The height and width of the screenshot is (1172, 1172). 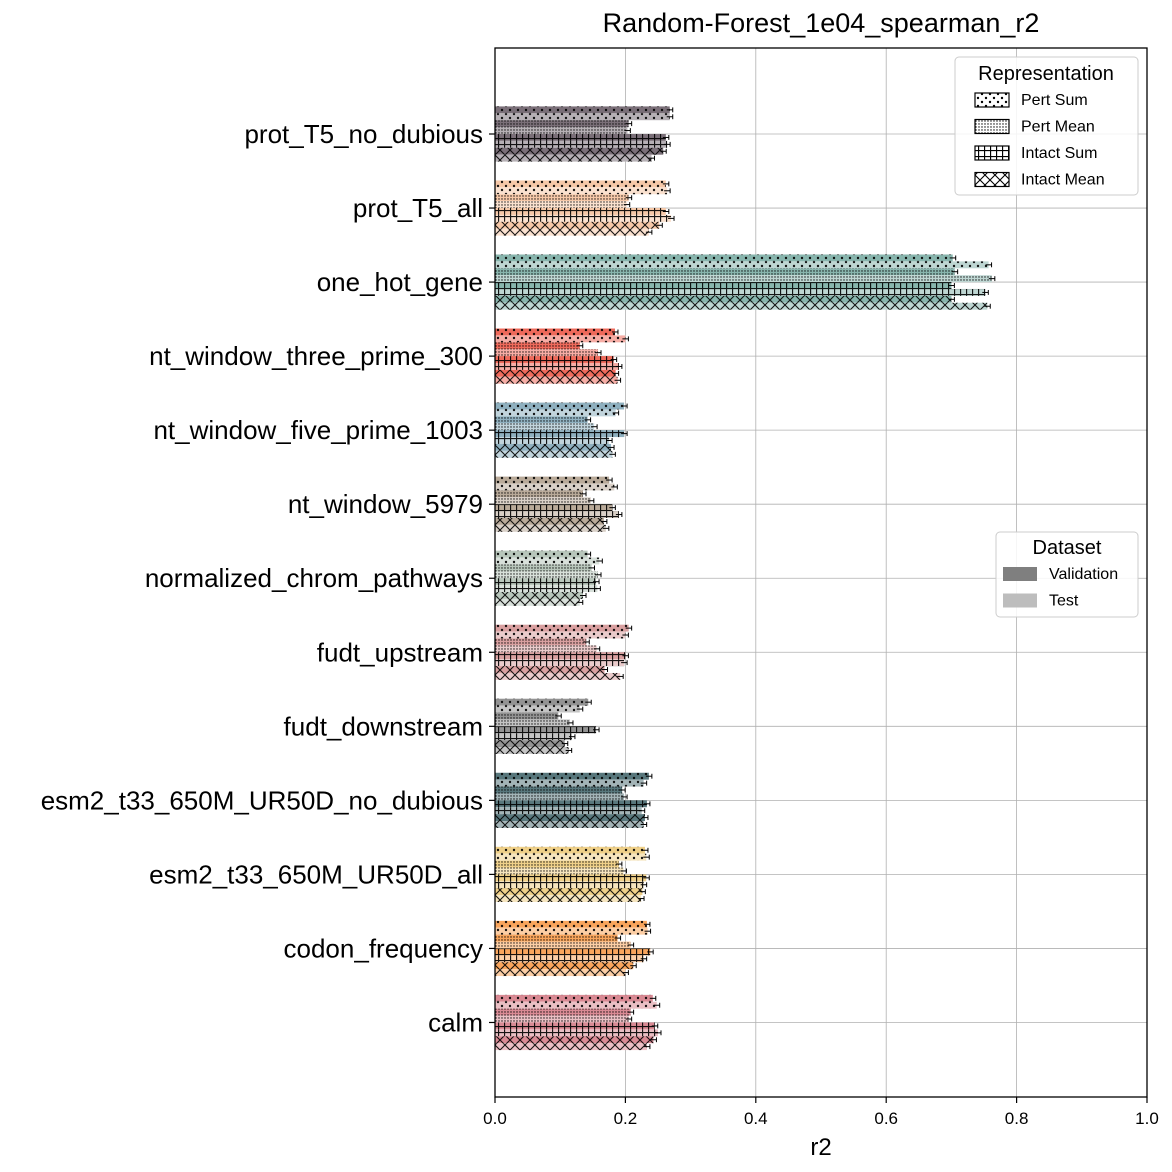 I want to click on legend-entry-label: Pert Mean, so click(x=1058, y=127).